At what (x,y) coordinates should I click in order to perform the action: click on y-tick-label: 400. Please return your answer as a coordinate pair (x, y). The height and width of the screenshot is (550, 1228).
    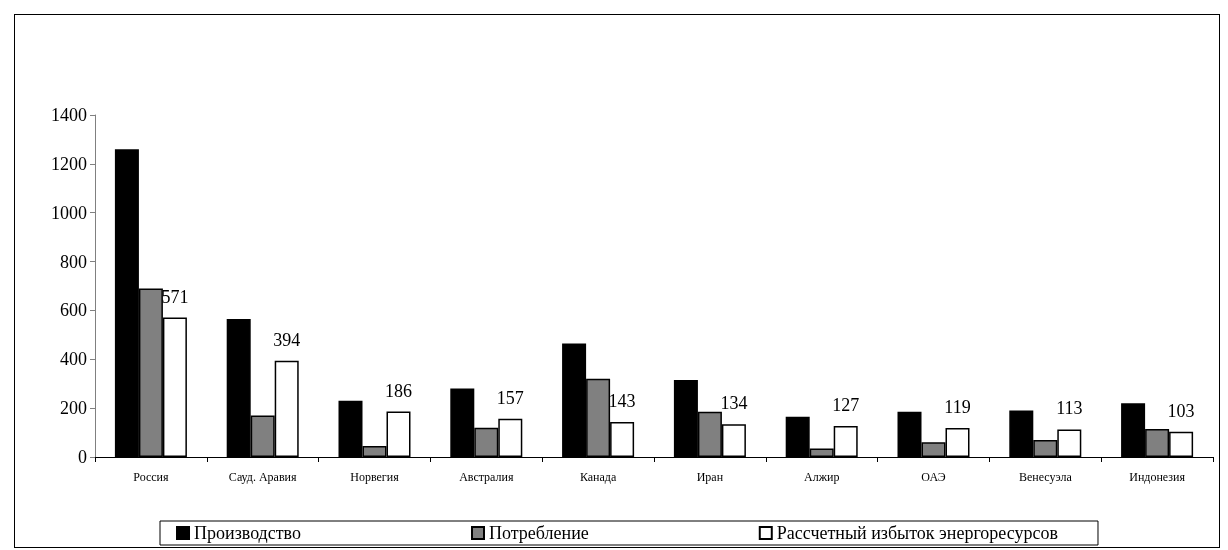
    Looking at the image, I should click on (73, 359).